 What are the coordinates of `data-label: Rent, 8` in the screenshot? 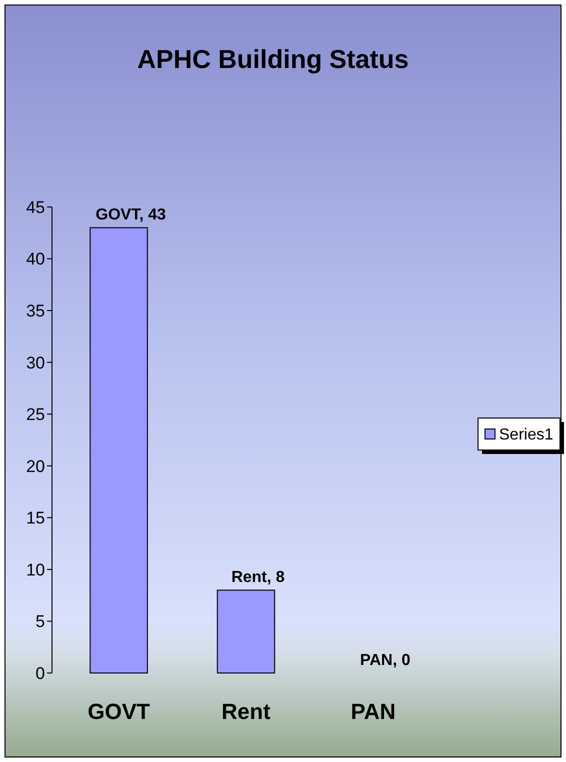 It's located at (258, 577).